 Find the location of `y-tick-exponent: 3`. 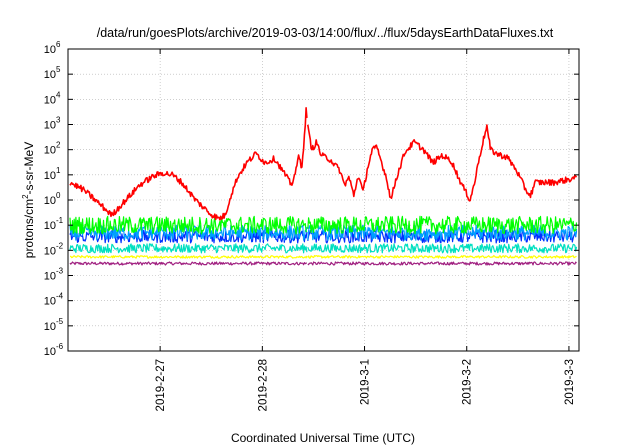

y-tick-exponent: 3 is located at coordinates (58, 120).